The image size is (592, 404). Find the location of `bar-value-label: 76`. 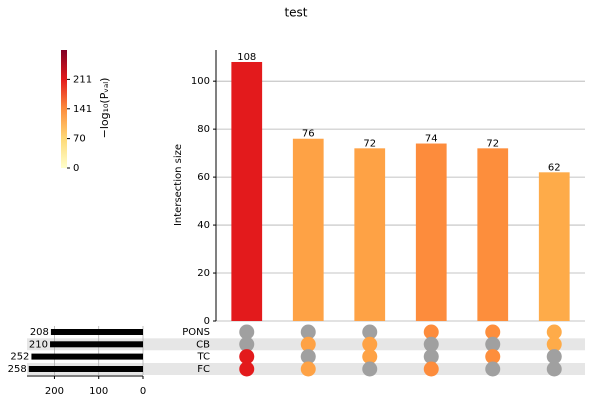

bar-value-label: 76 is located at coordinates (308, 134).